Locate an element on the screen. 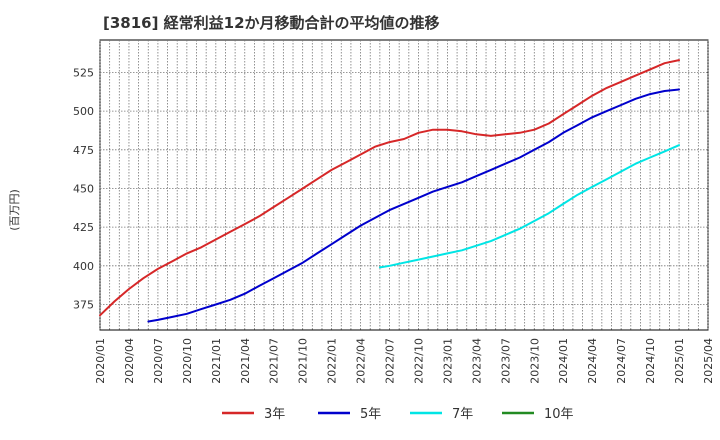  y-tick-label: 450 is located at coordinates (83, 188).